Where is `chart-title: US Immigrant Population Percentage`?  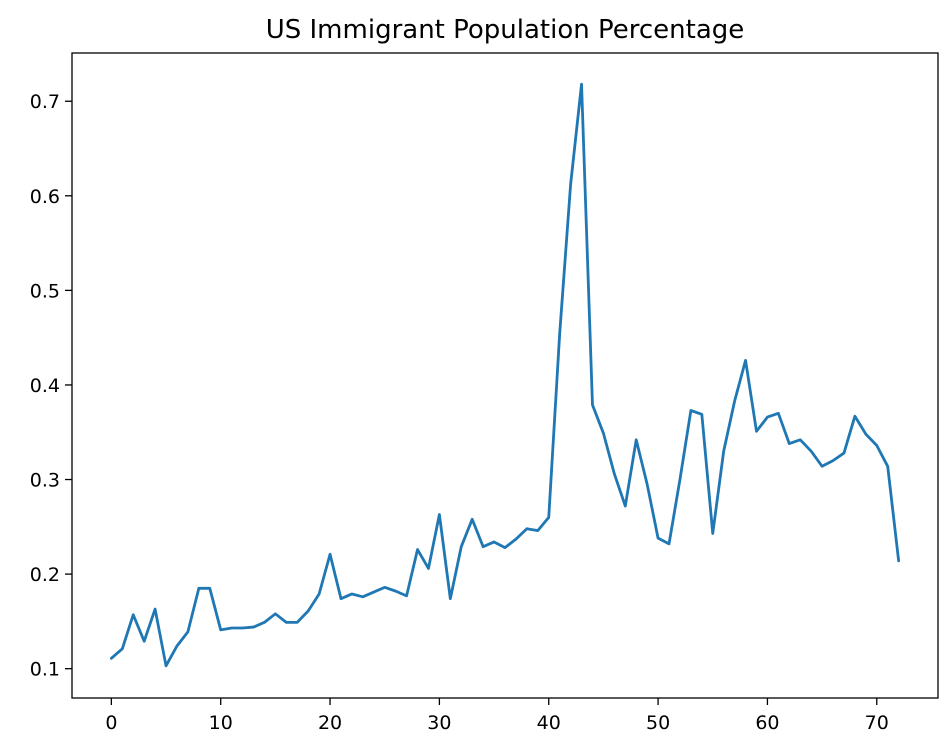 chart-title: US Immigrant Population Percentage is located at coordinates (505, 30).